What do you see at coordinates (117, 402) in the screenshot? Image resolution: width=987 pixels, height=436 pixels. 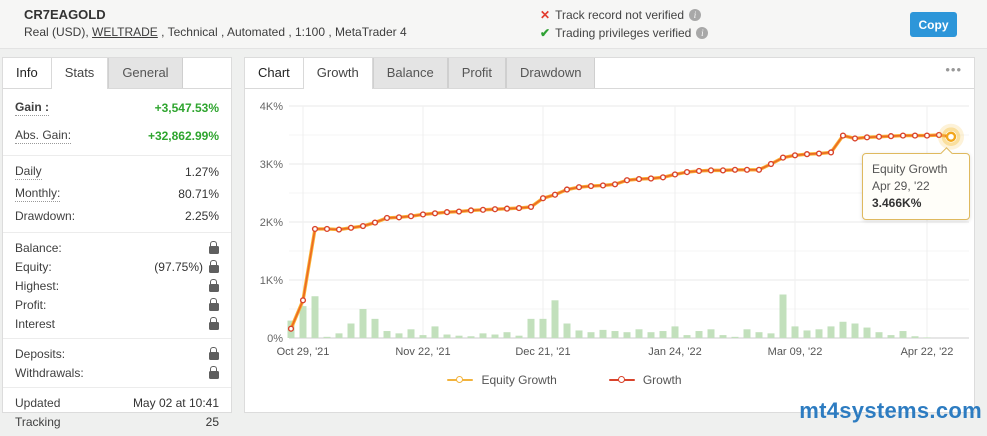 I see `stat-row-updated: Updated May 02 at 10:41` at bounding box center [117, 402].